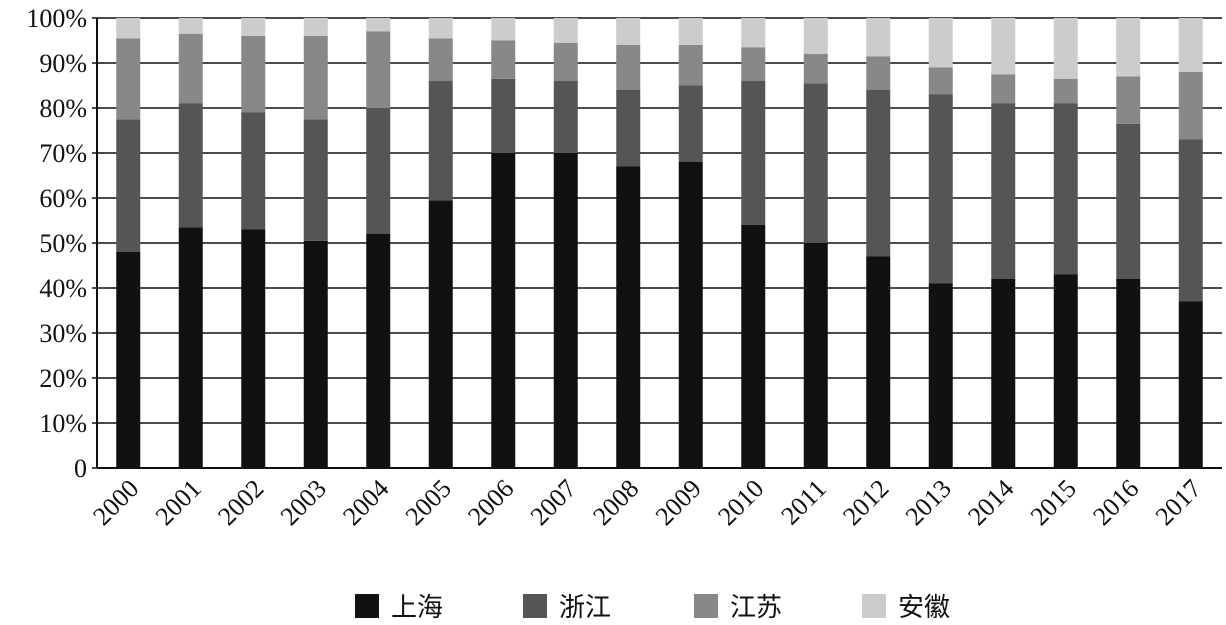 The width and height of the screenshot is (1226, 625). Describe the element at coordinates (178, 502) in the screenshot. I see `x-tick-label: 2001` at that location.